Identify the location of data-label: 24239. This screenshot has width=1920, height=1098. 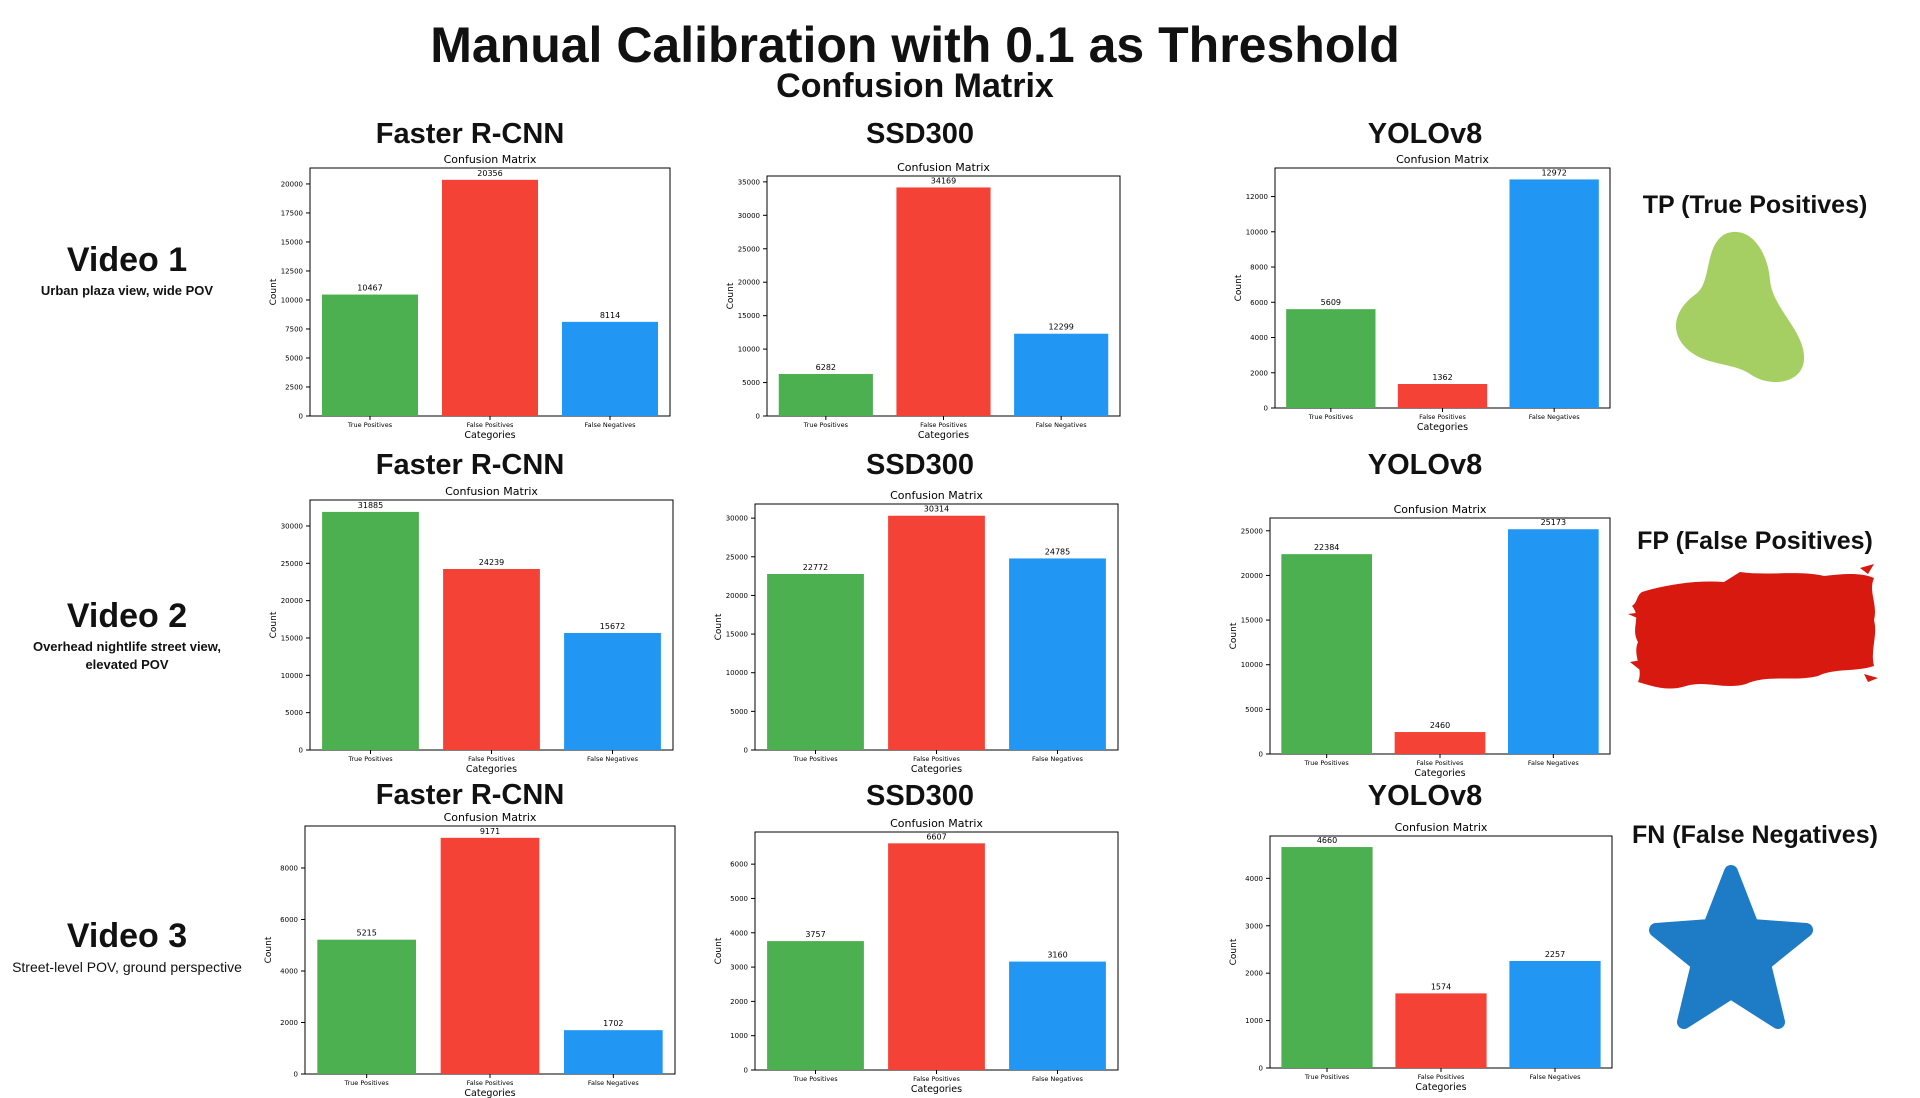
(491, 562).